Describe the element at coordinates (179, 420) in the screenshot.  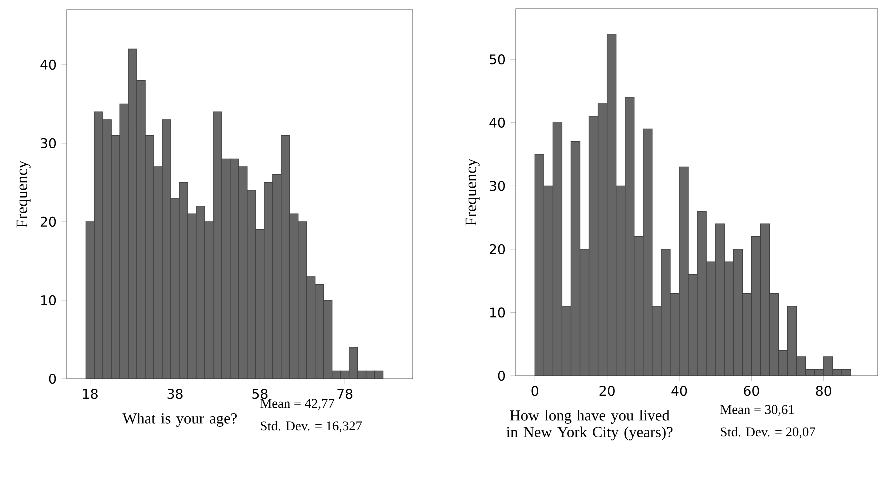
I see `x-axis-title: What is your age?` at that location.